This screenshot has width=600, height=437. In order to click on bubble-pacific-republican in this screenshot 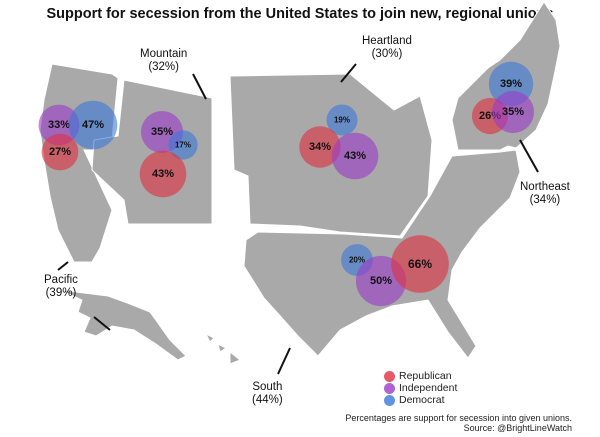, I will do `click(60, 152)`.